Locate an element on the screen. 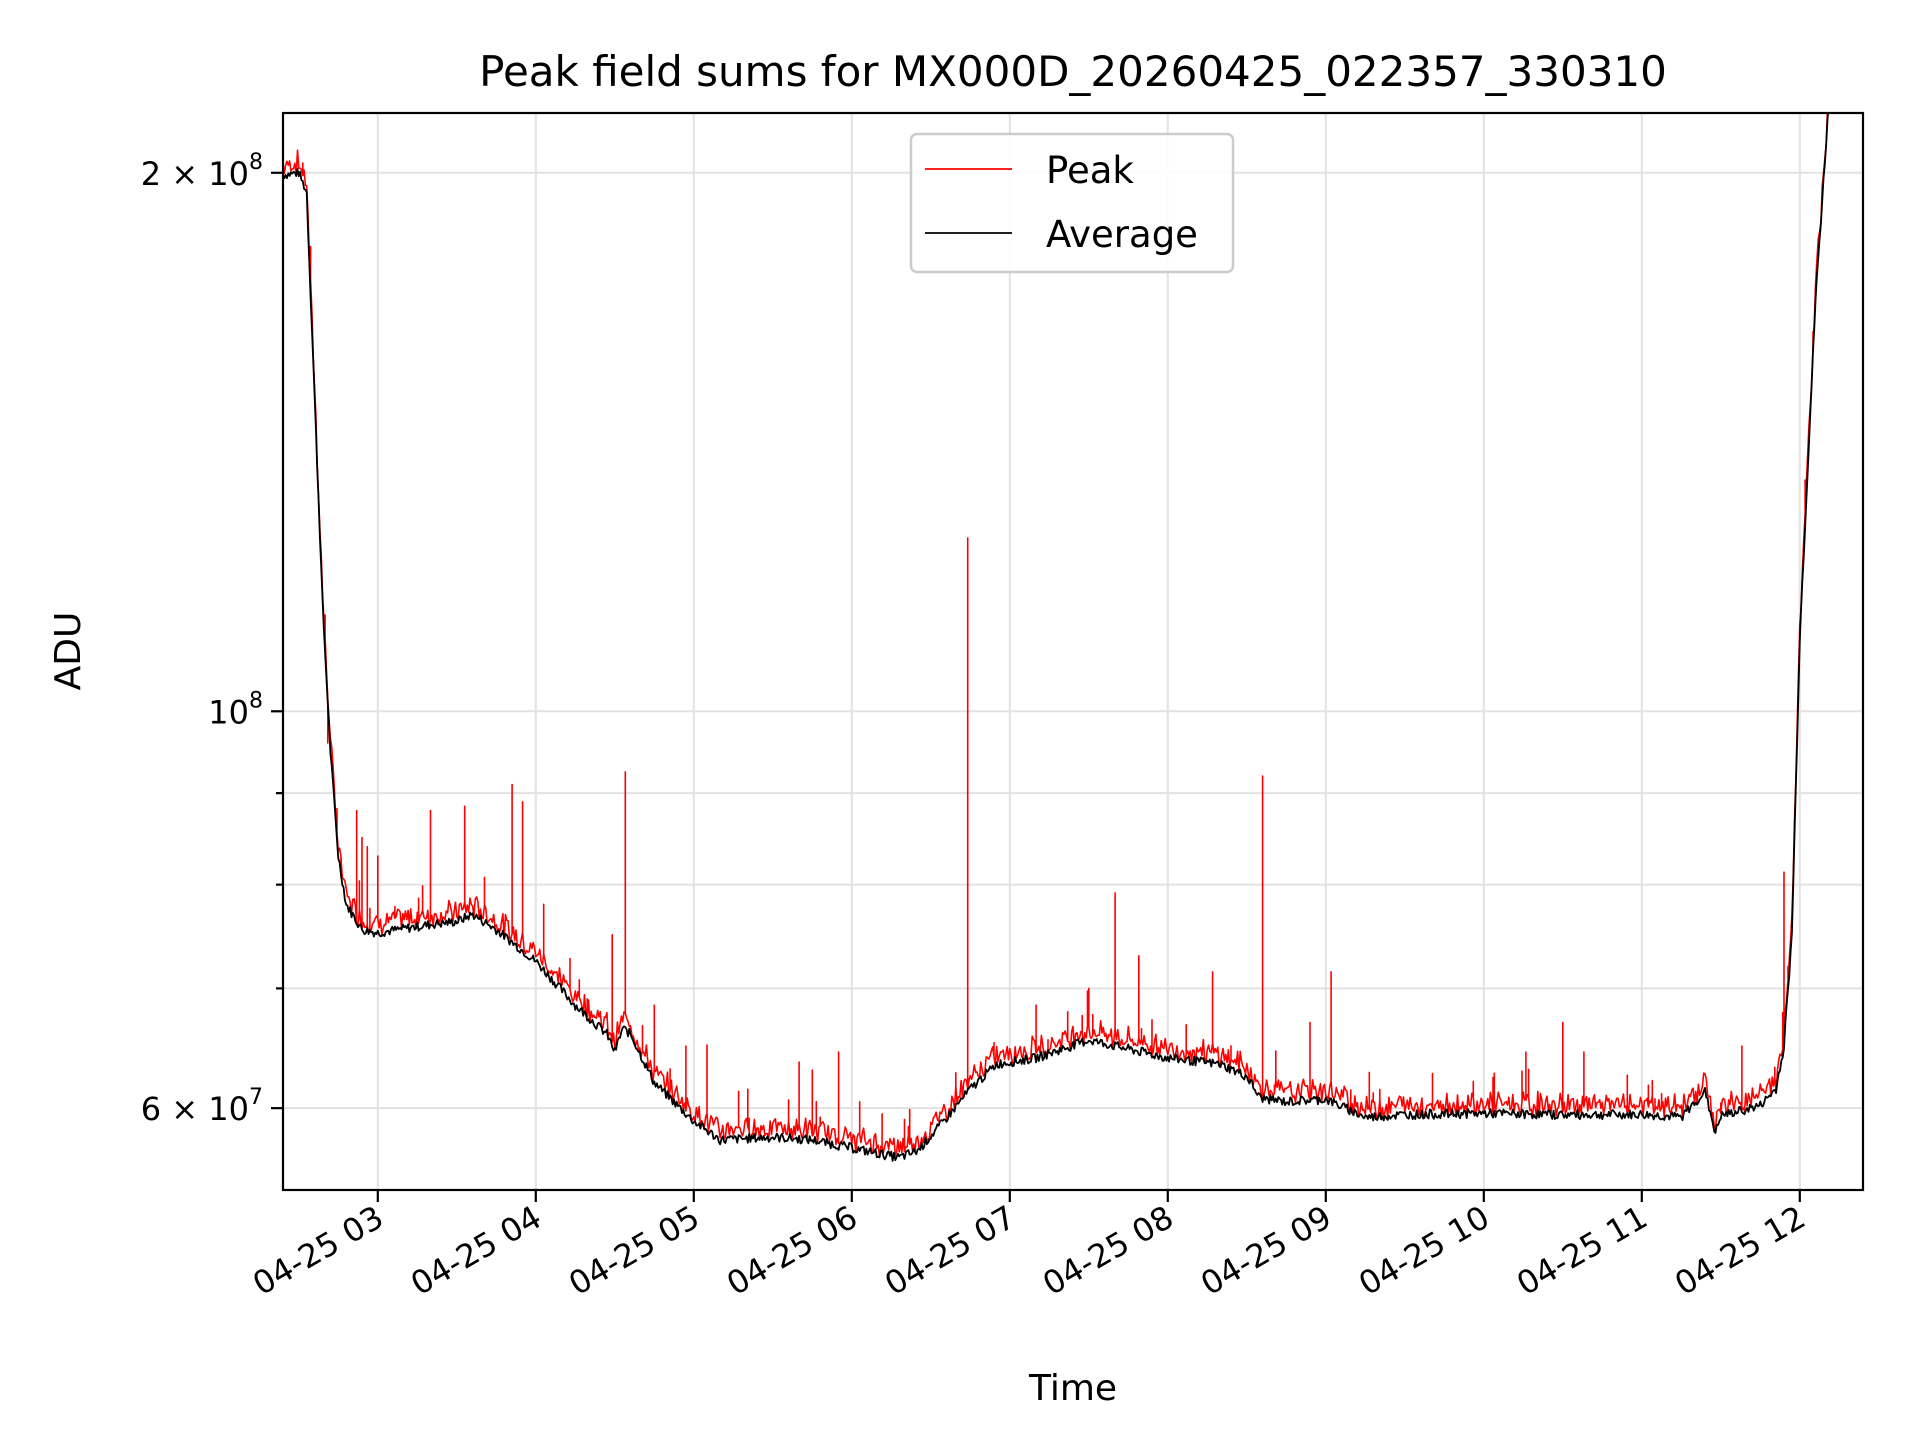 This screenshot has height=1440, width=1920. x-tick-label: 04-25 10 is located at coordinates (1424, 1250).